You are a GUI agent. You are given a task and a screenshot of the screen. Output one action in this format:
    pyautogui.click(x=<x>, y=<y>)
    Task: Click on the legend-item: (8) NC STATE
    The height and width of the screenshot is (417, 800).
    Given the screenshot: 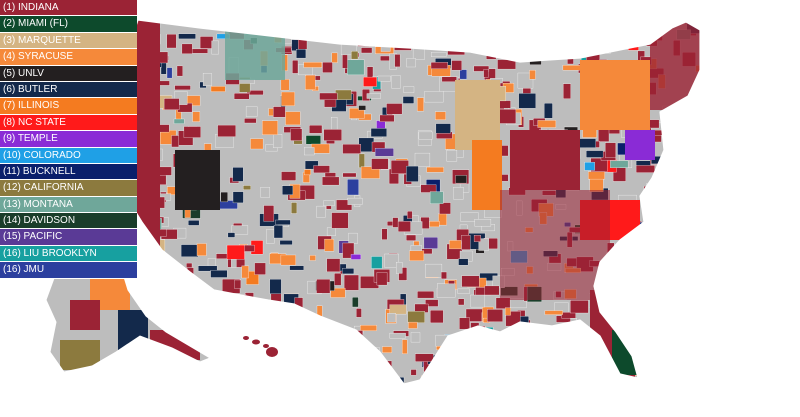 What is the action you would take?
    pyautogui.click(x=68, y=123)
    